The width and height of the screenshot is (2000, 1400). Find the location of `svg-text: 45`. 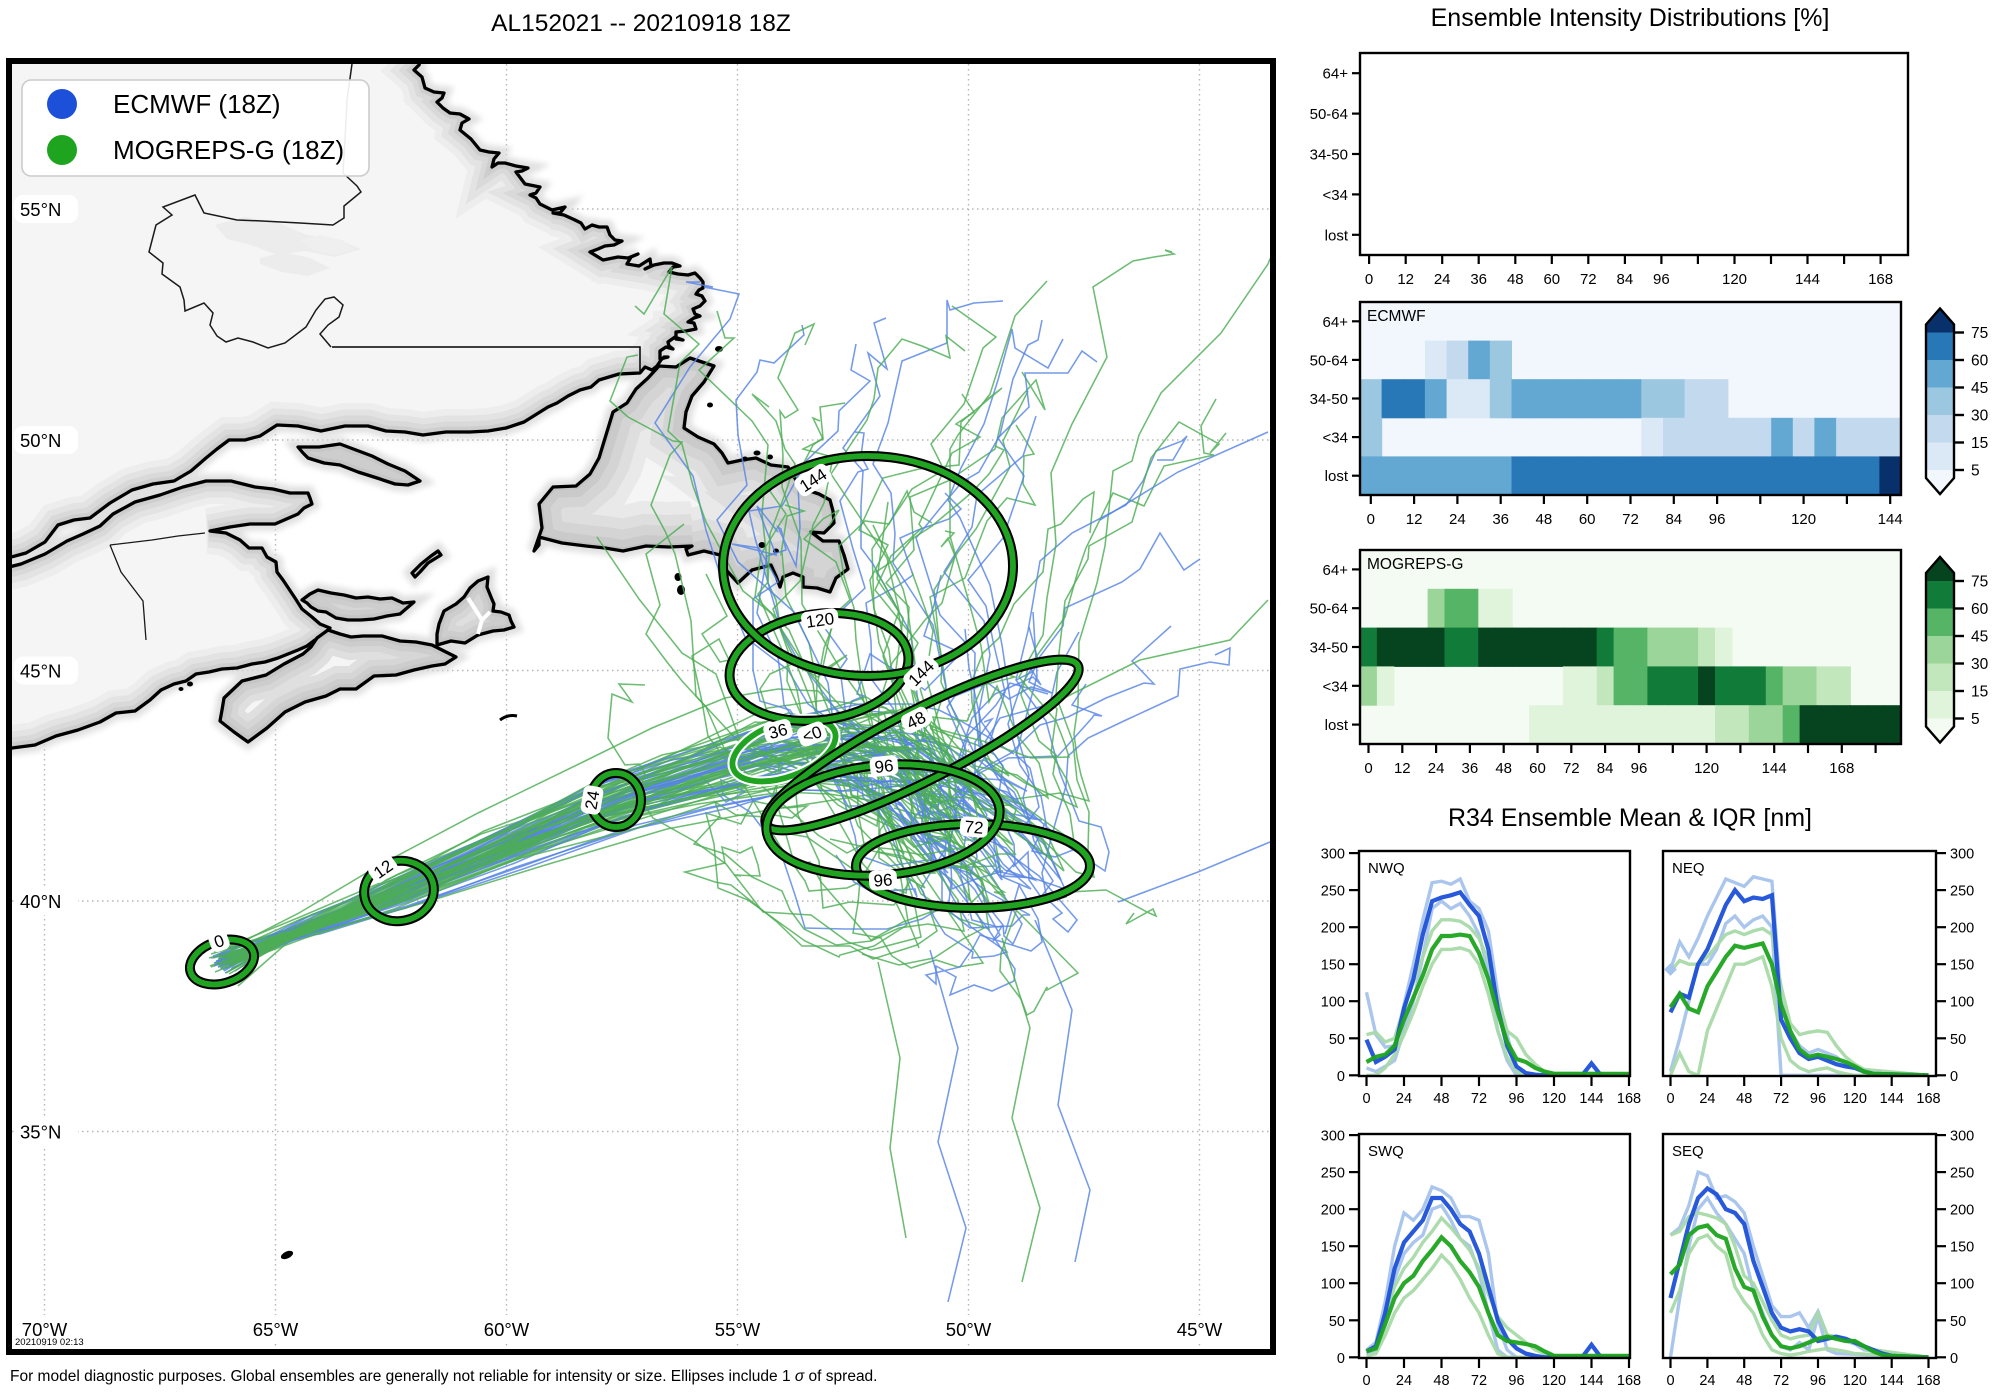

svg-text: 45 is located at coordinates (1979, 388).